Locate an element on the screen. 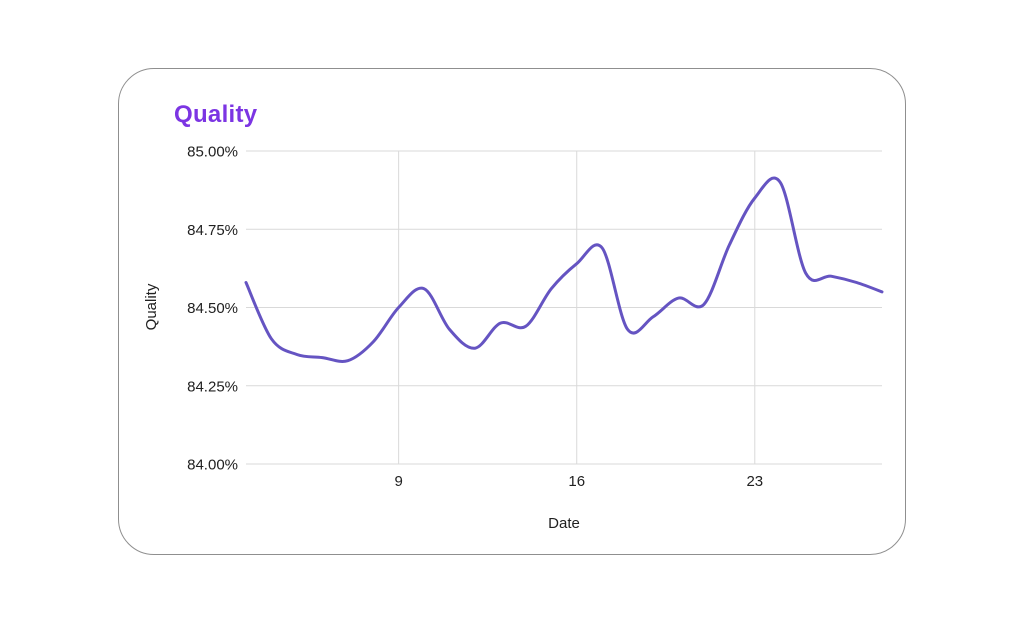 This screenshot has width=1024, height=626. y-tick-label: 84.00% is located at coordinates (212, 465).